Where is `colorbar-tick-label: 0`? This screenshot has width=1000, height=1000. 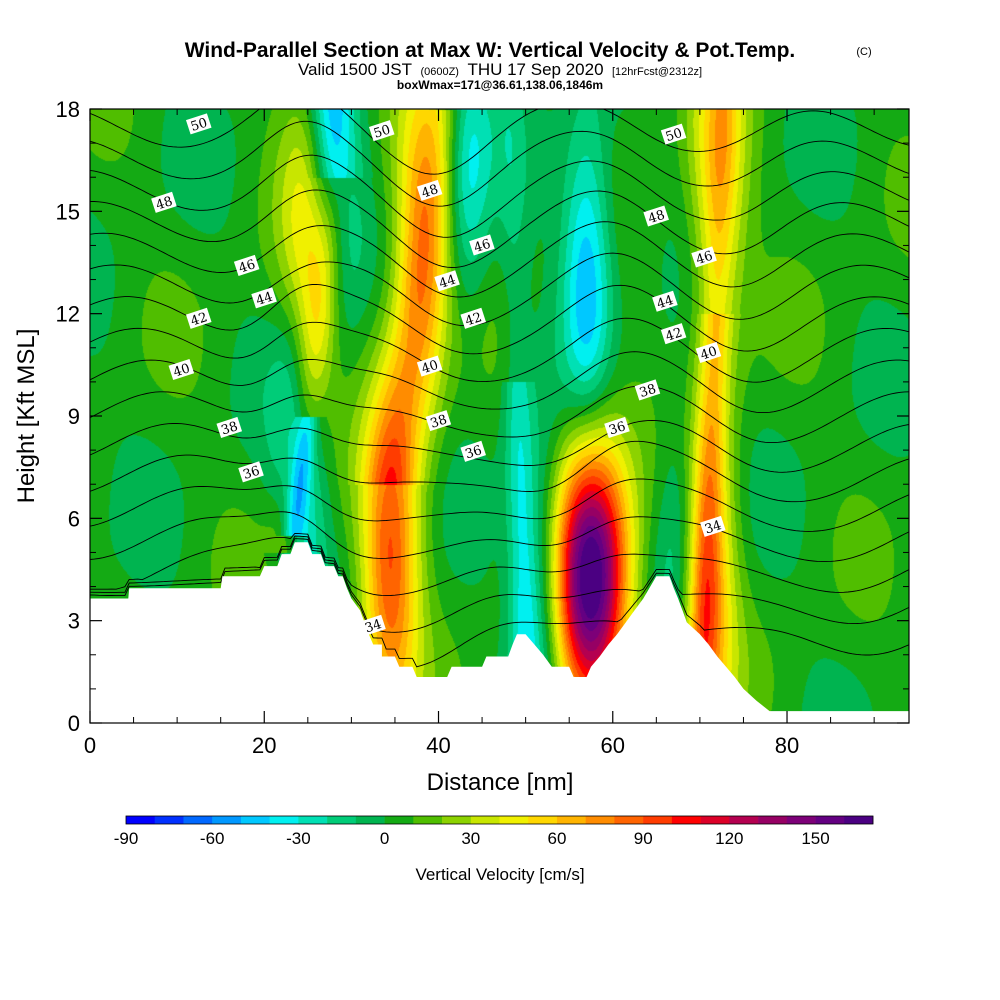
colorbar-tick-label: 0 is located at coordinates (384, 838).